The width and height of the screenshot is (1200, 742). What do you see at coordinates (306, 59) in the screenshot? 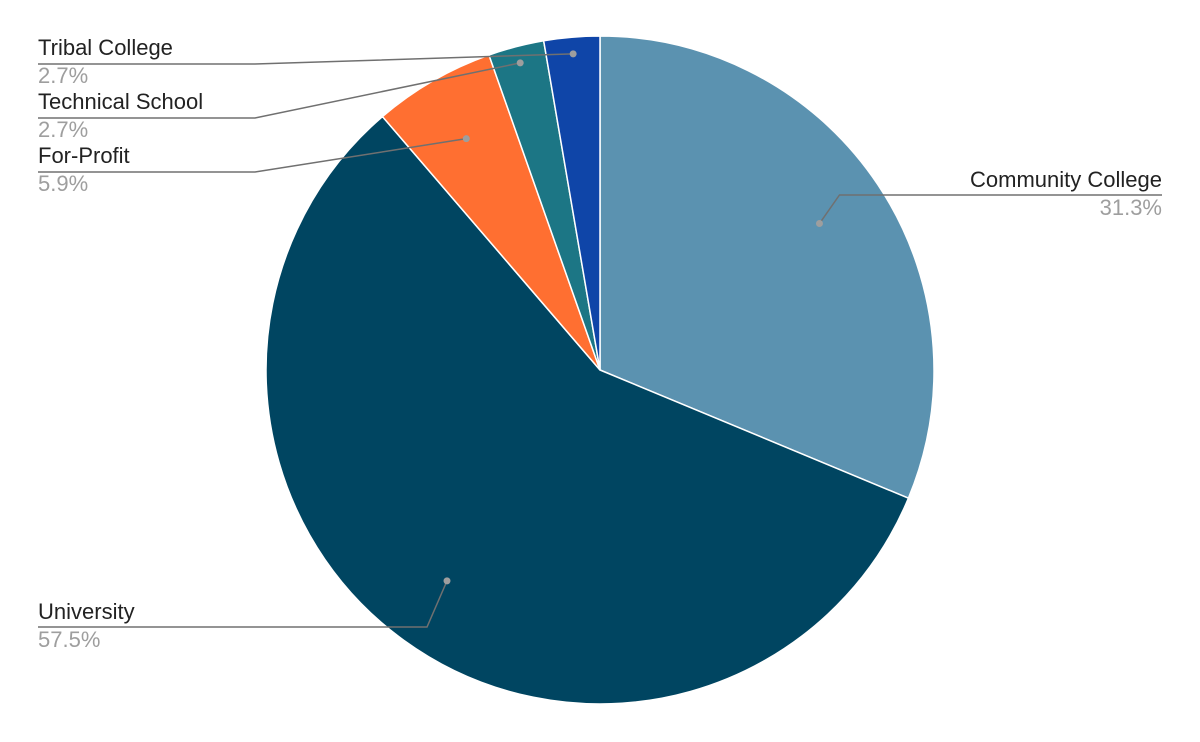
I see `leader-line-tribal-college` at bounding box center [306, 59].